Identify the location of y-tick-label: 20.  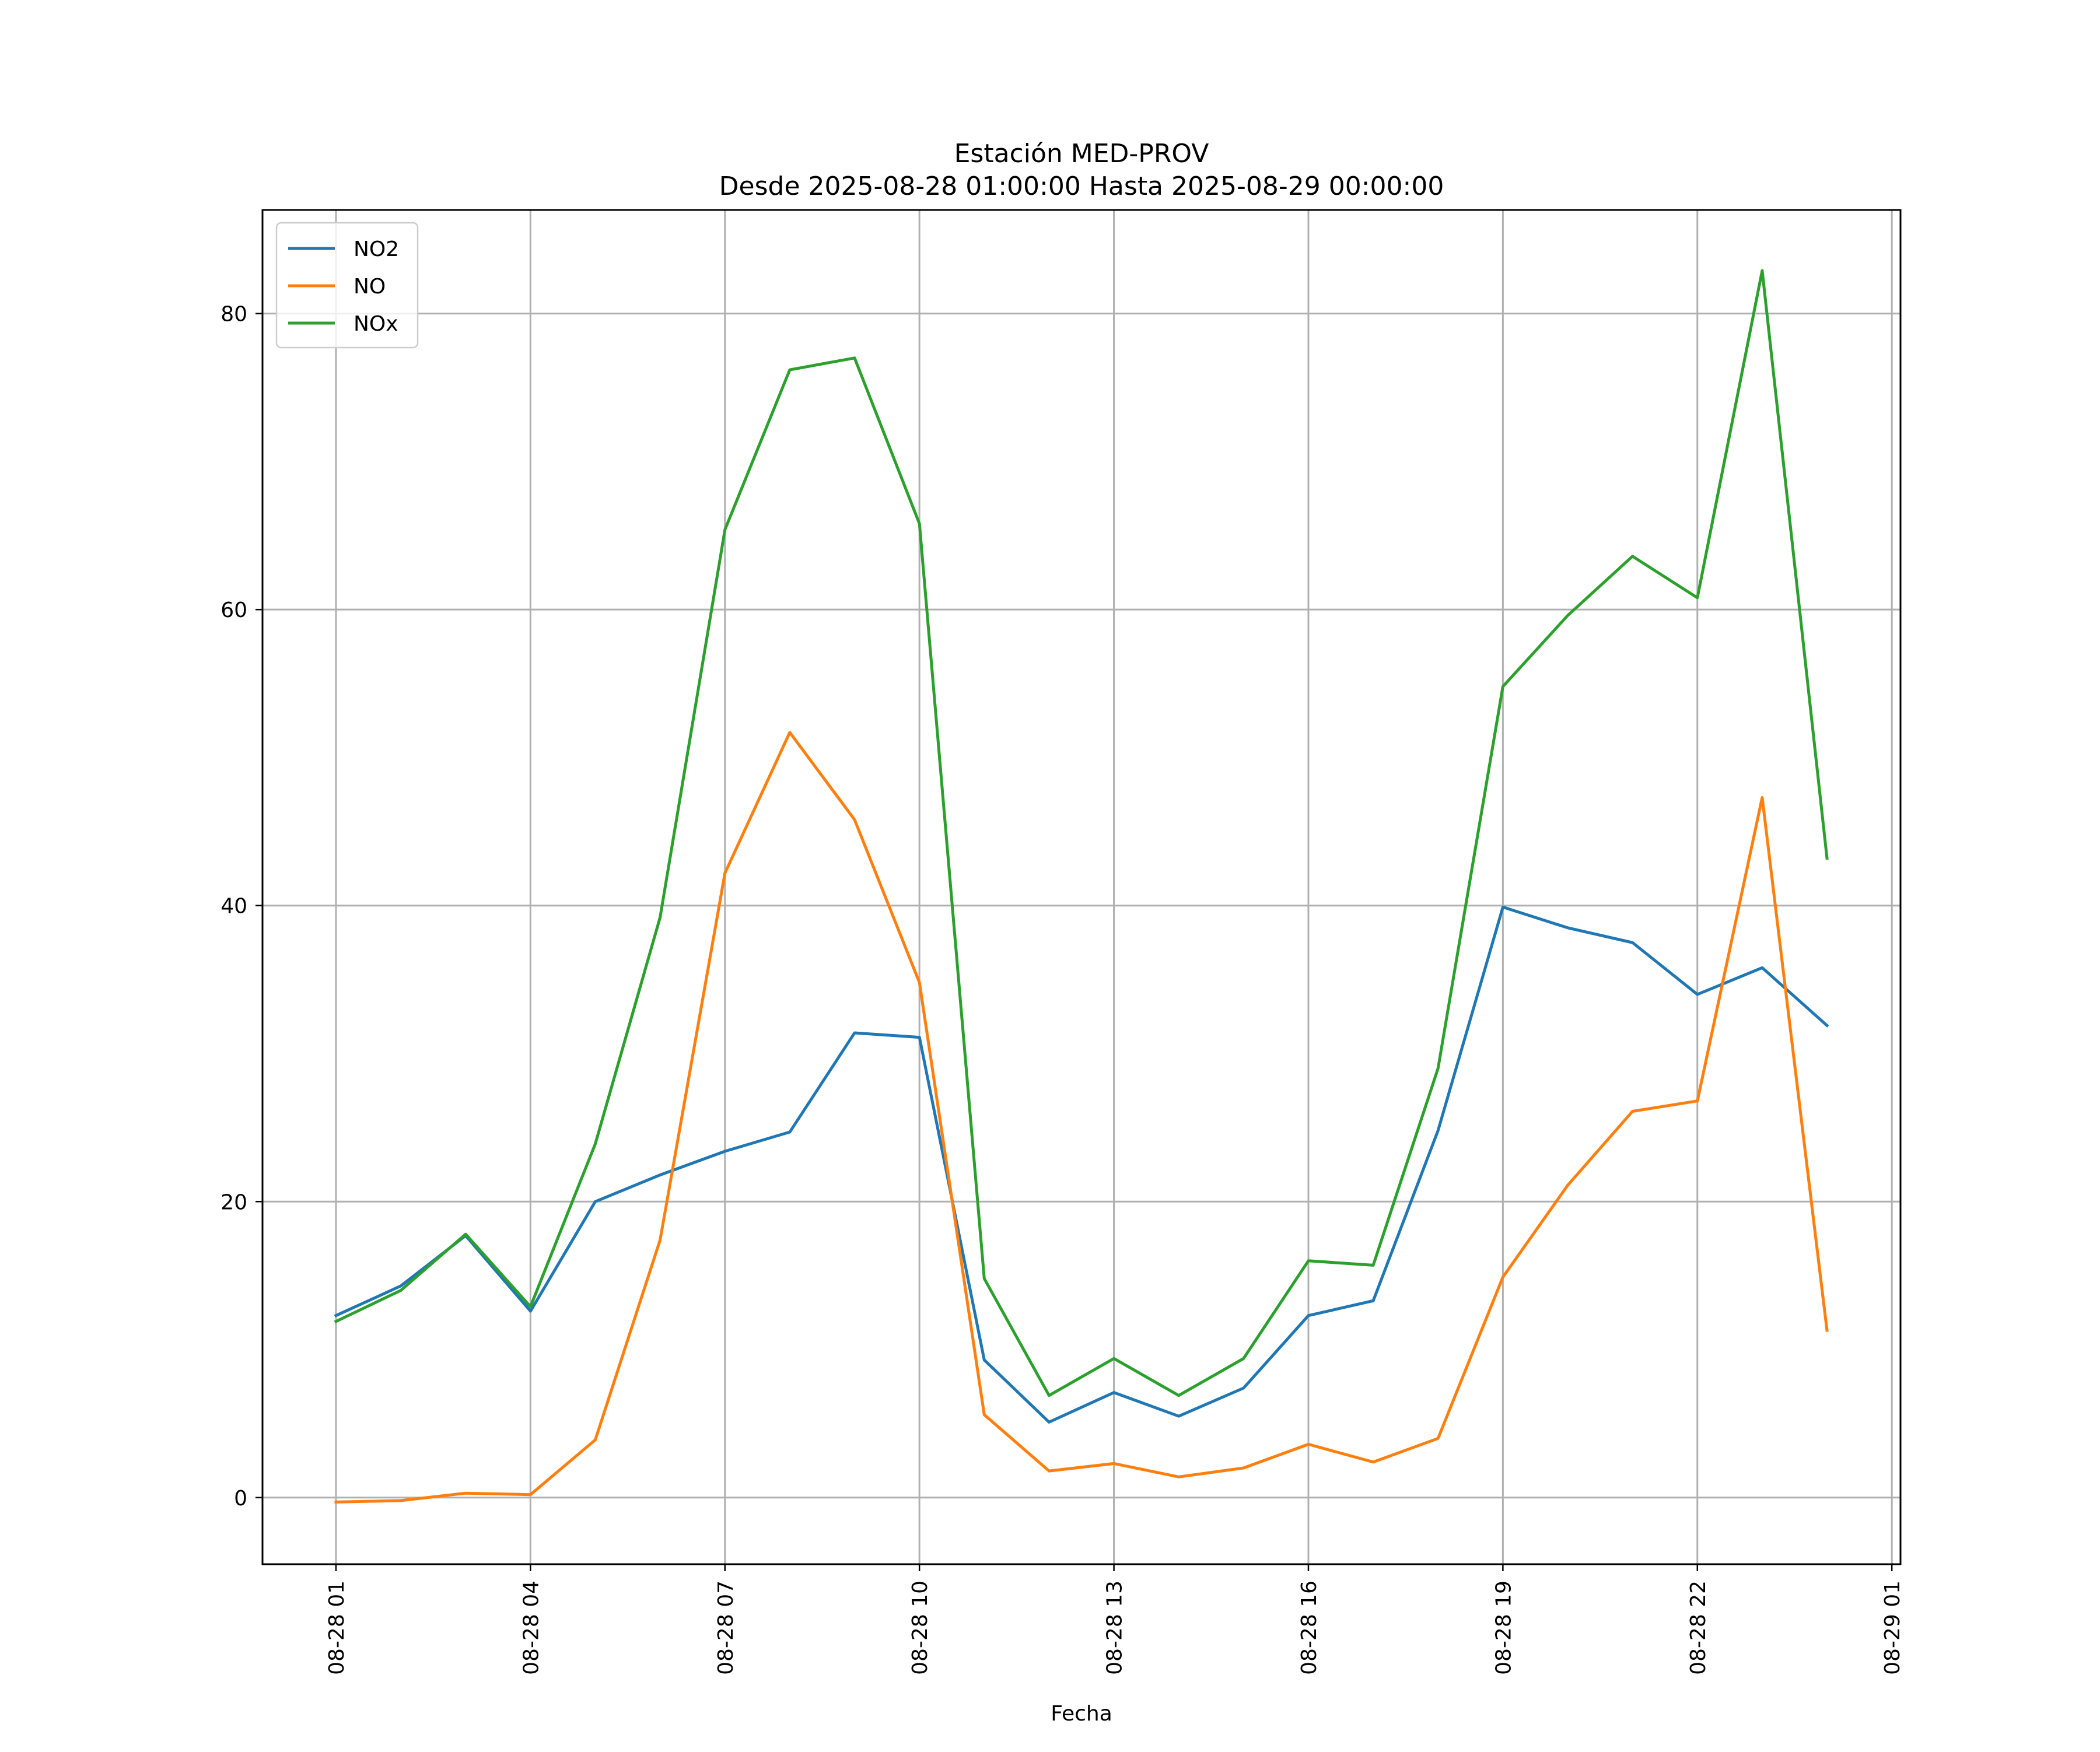
(233, 1202).